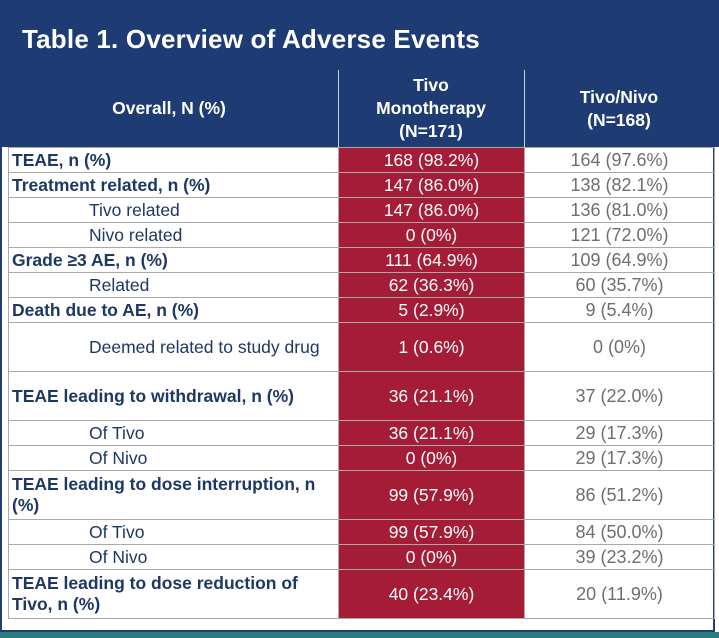 This screenshot has width=719, height=638. I want to click on table-row: Of Tivo 36 (21.1%) 29 (17.3%), so click(361, 433).